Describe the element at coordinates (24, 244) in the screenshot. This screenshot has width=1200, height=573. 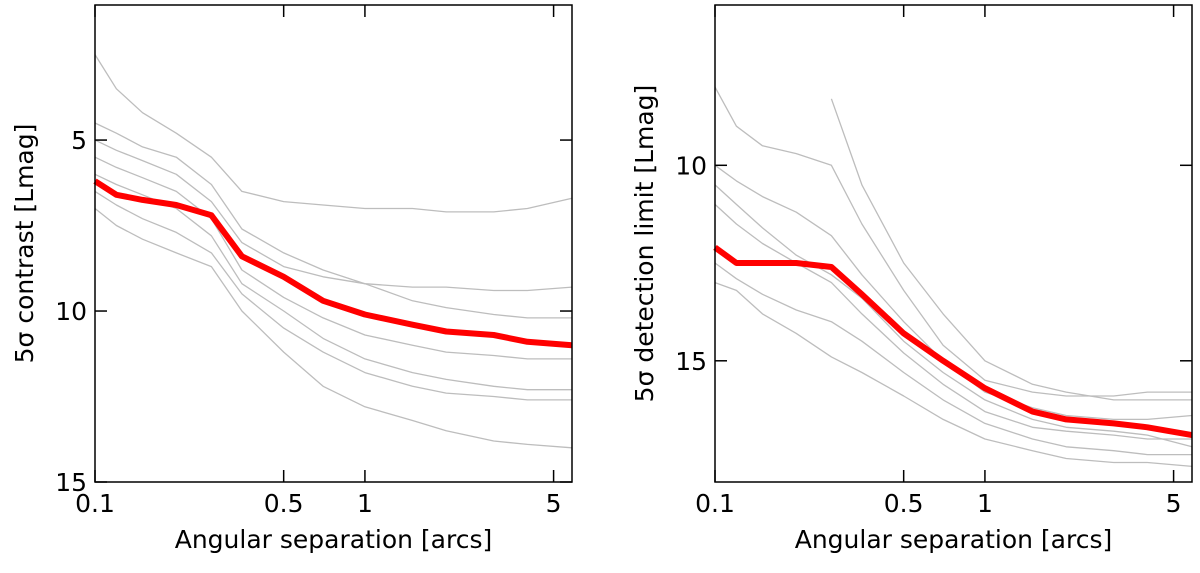
I see `y-axis-label: 5σ contrast [Lmag]` at that location.